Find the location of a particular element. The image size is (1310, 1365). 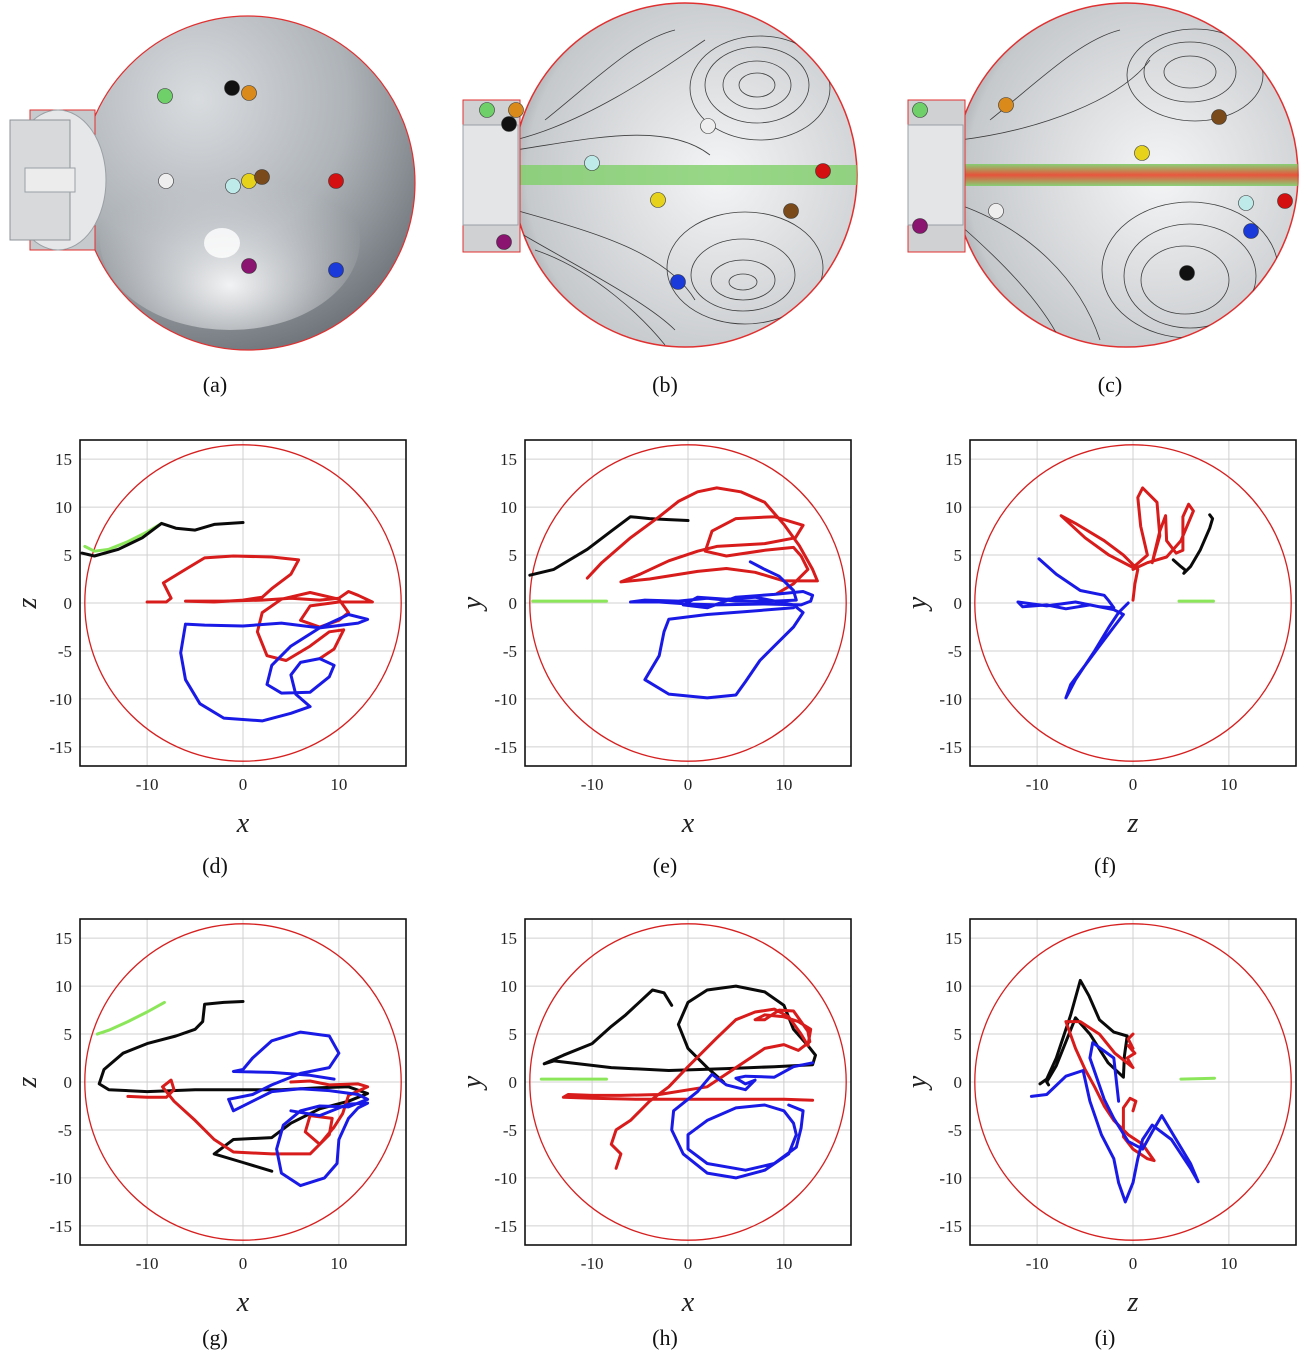

plot-g: -10 0 10 15 10 5 0 -5 -10 -15 x z (g) is located at coordinates (210, 1134).